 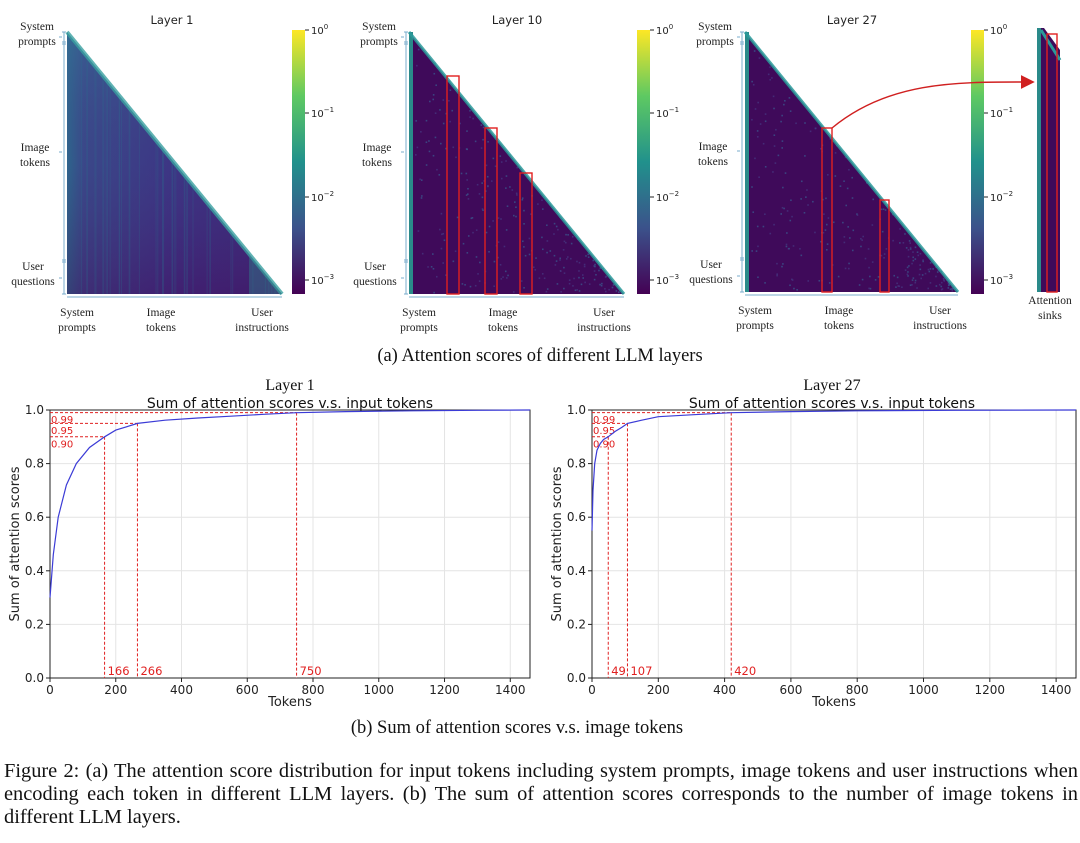 I want to click on zoom-highlight-box, so click(x=1052, y=163).